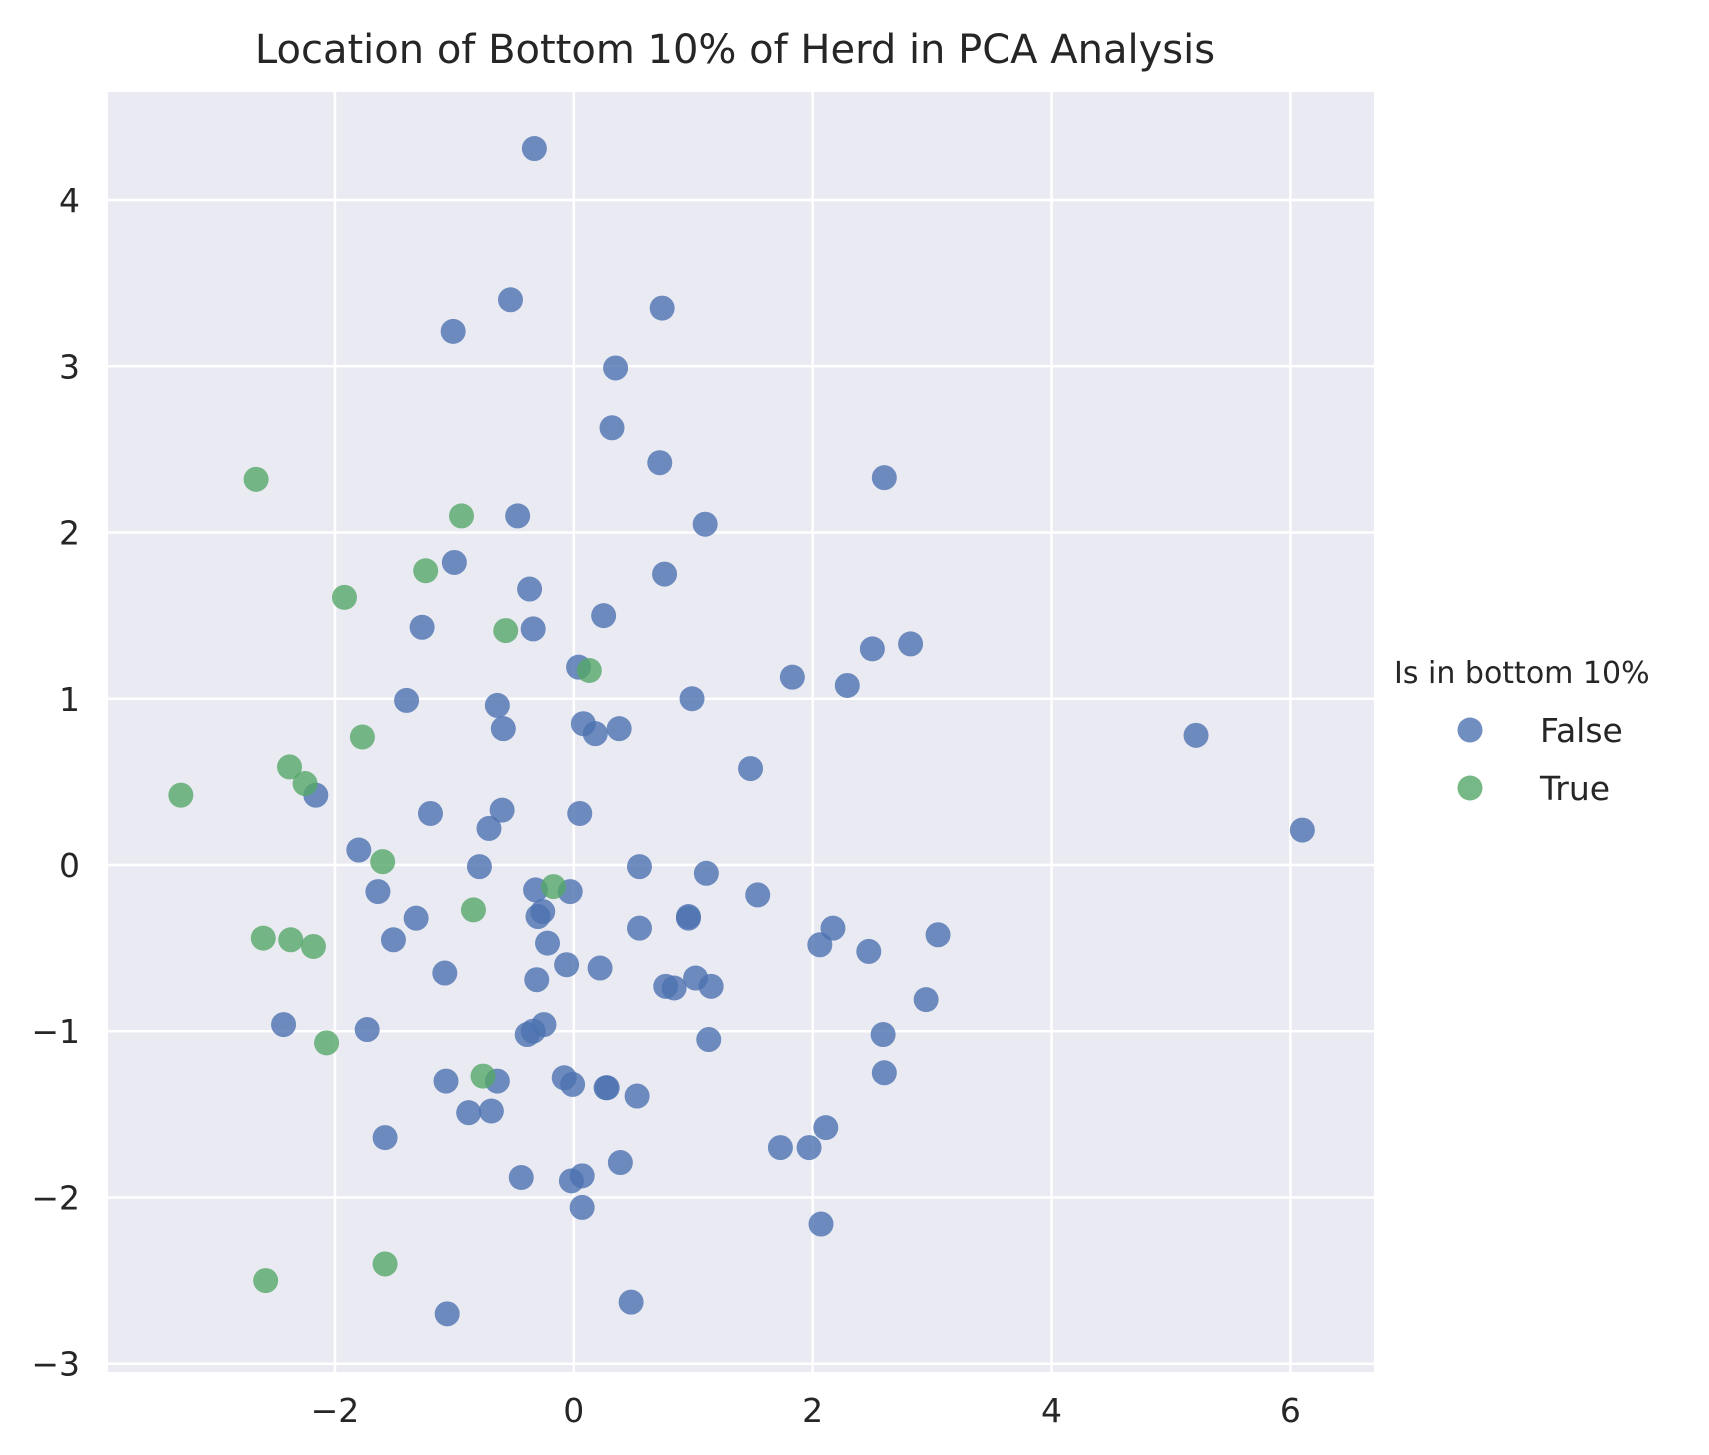  I want to click on legend-items: False True, so click(1540, 759).